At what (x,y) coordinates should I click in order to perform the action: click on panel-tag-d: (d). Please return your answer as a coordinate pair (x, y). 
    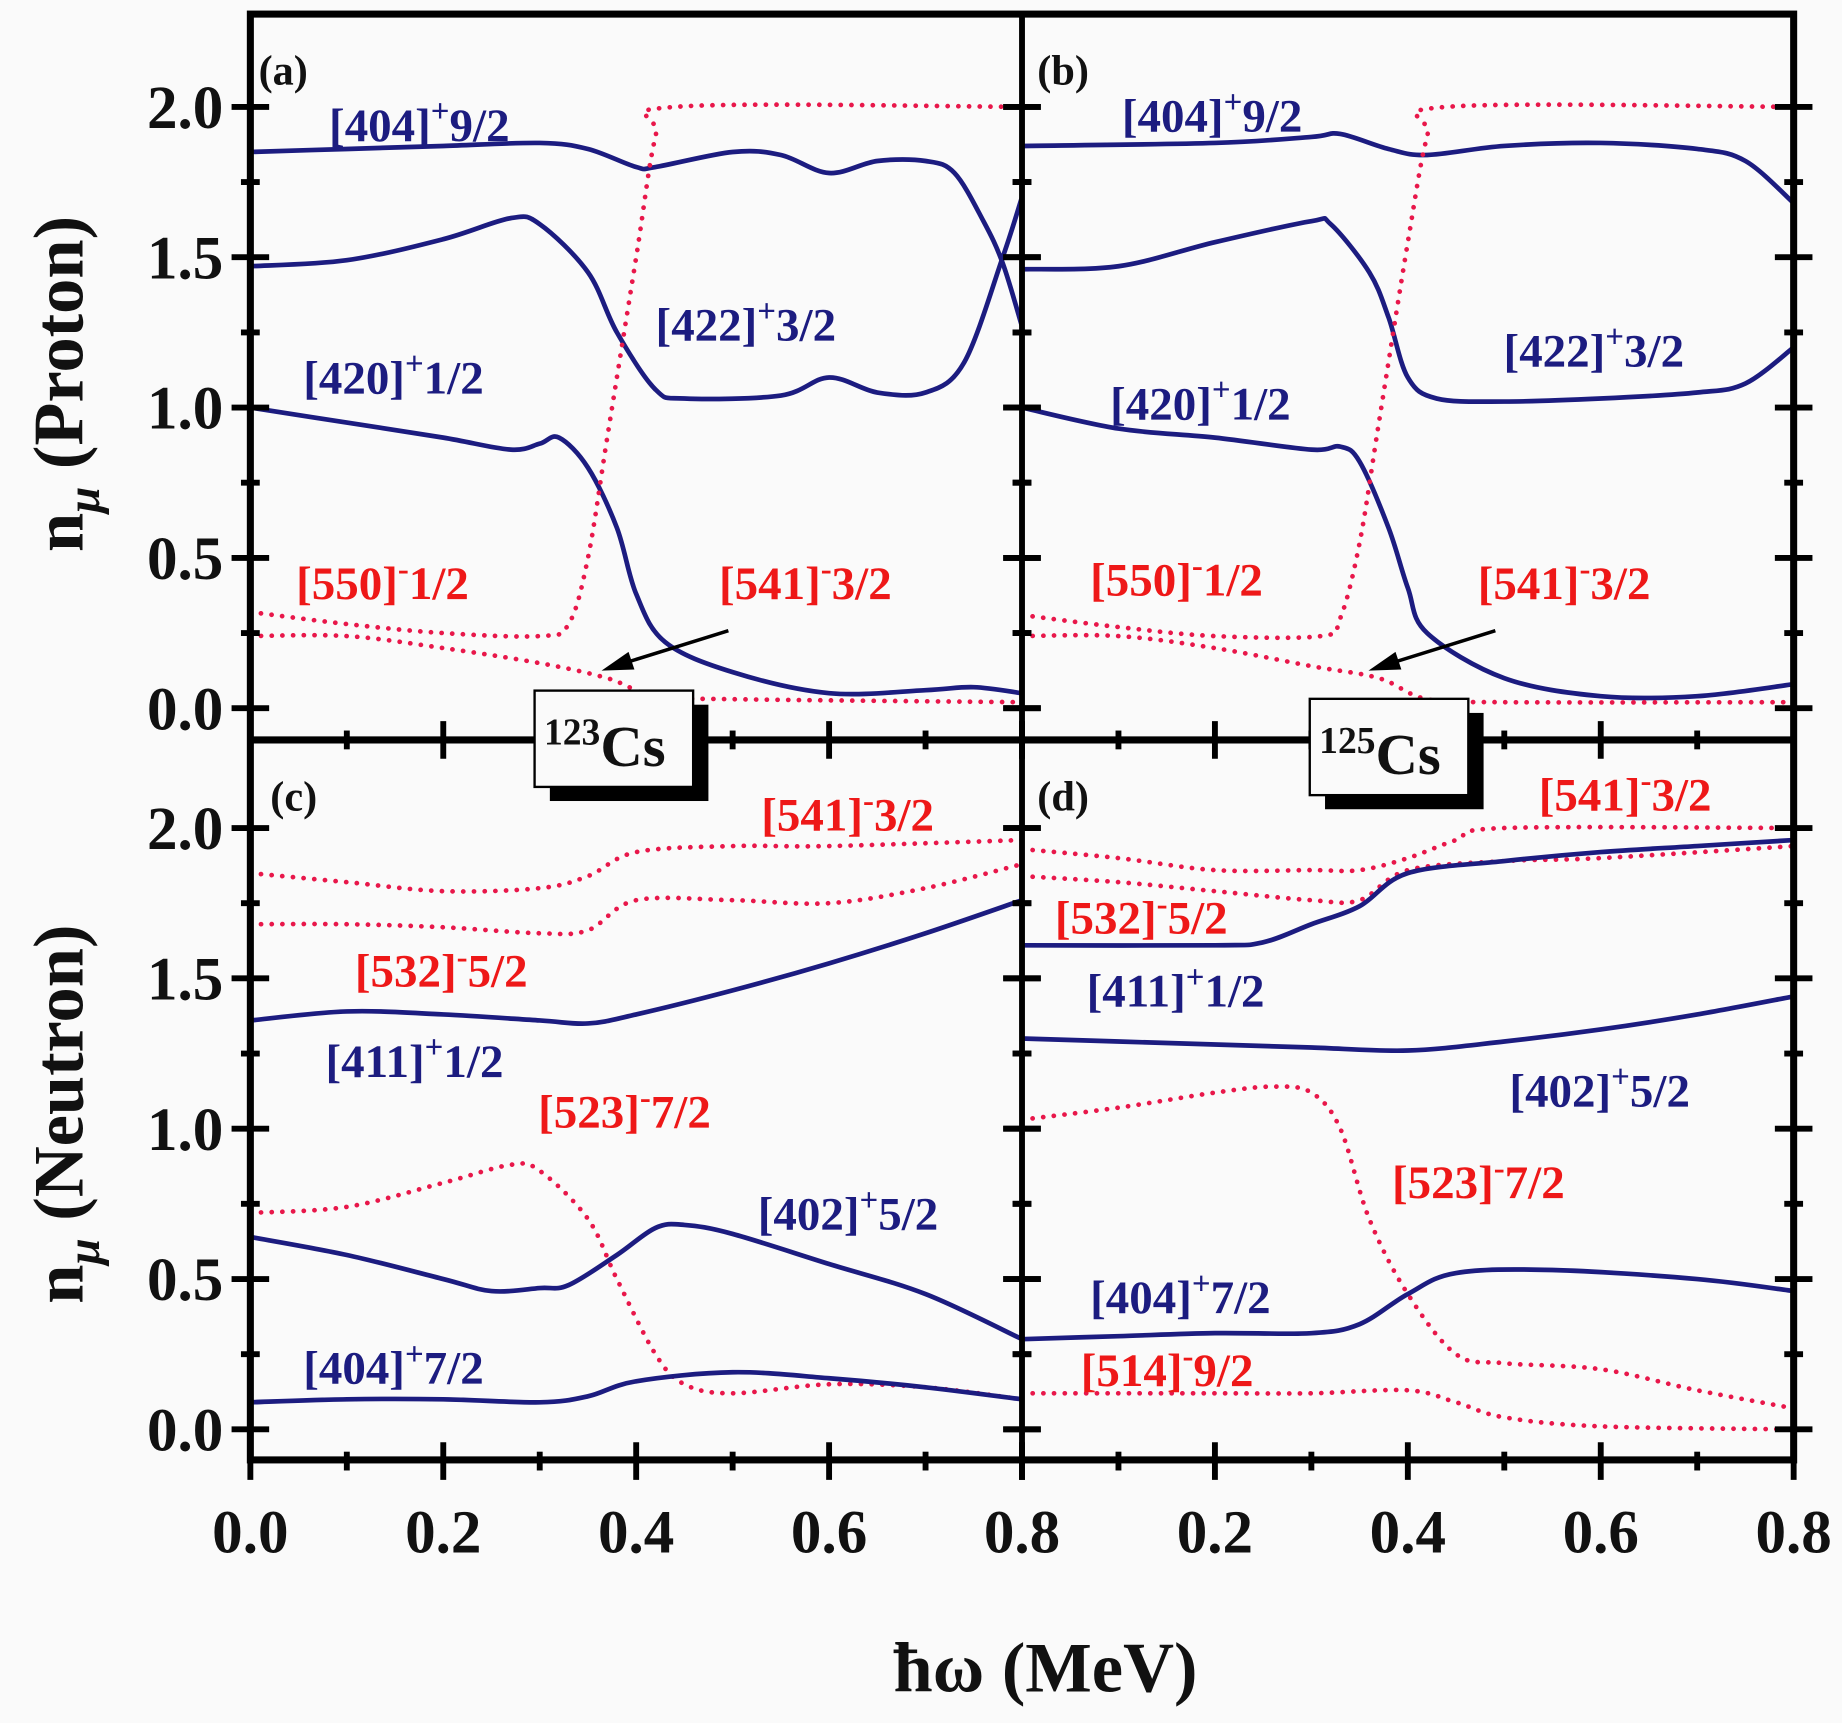
    Looking at the image, I should click on (1063, 796).